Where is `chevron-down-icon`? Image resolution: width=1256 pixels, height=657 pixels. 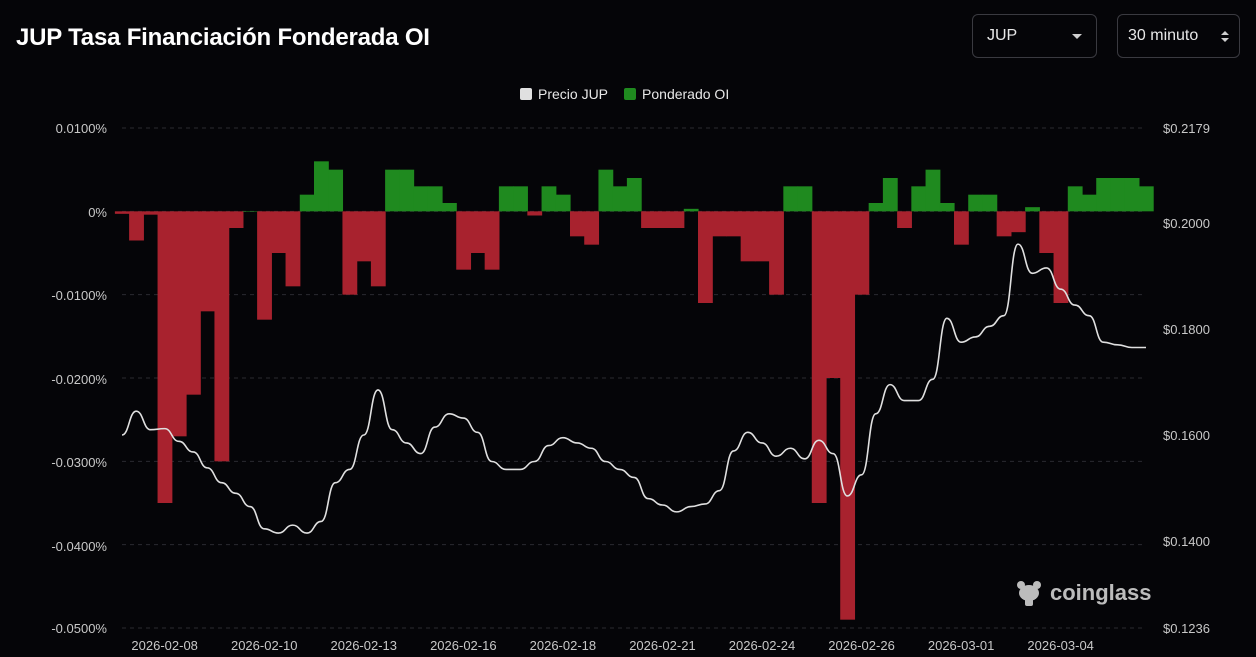
chevron-down-icon is located at coordinates (1077, 36).